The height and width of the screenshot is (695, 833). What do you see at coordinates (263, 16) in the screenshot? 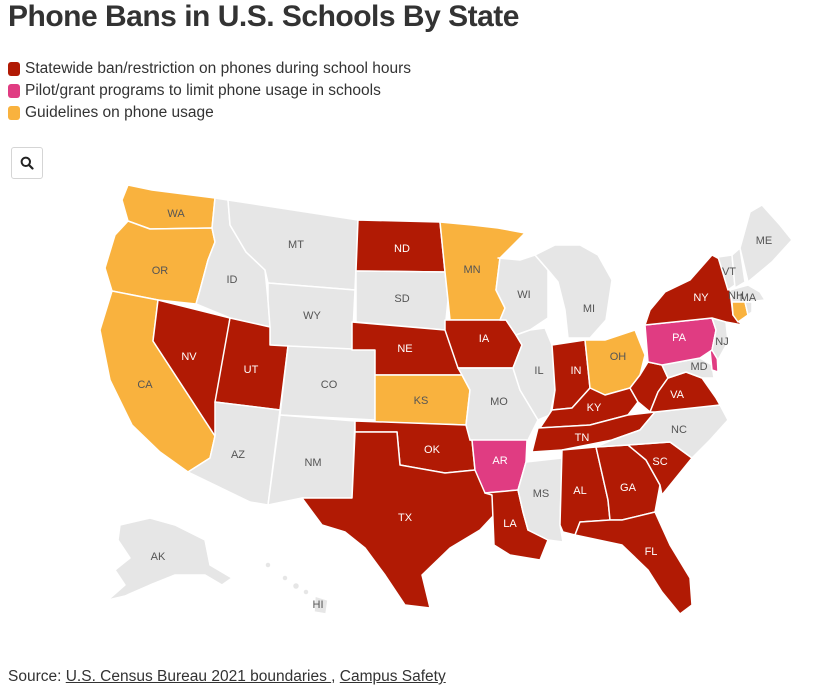
I see `page-title: Phone Bans in U.S. Schools By State` at bounding box center [263, 16].